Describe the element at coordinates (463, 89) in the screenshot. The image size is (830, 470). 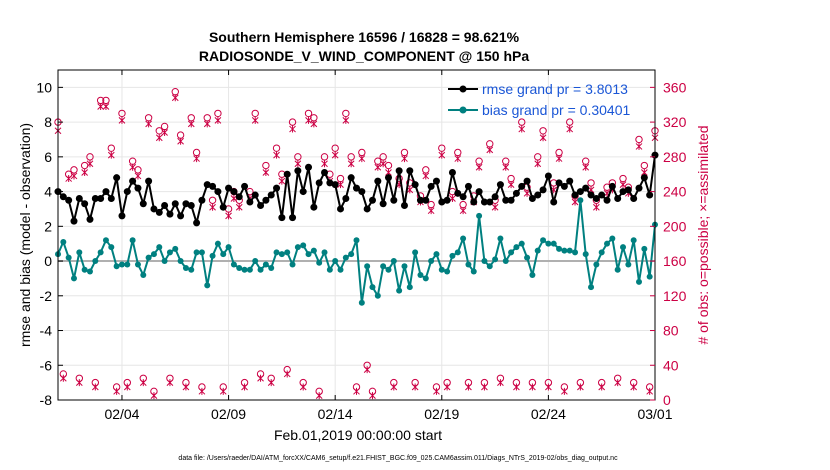
I see `legend-rmse-marker` at that location.